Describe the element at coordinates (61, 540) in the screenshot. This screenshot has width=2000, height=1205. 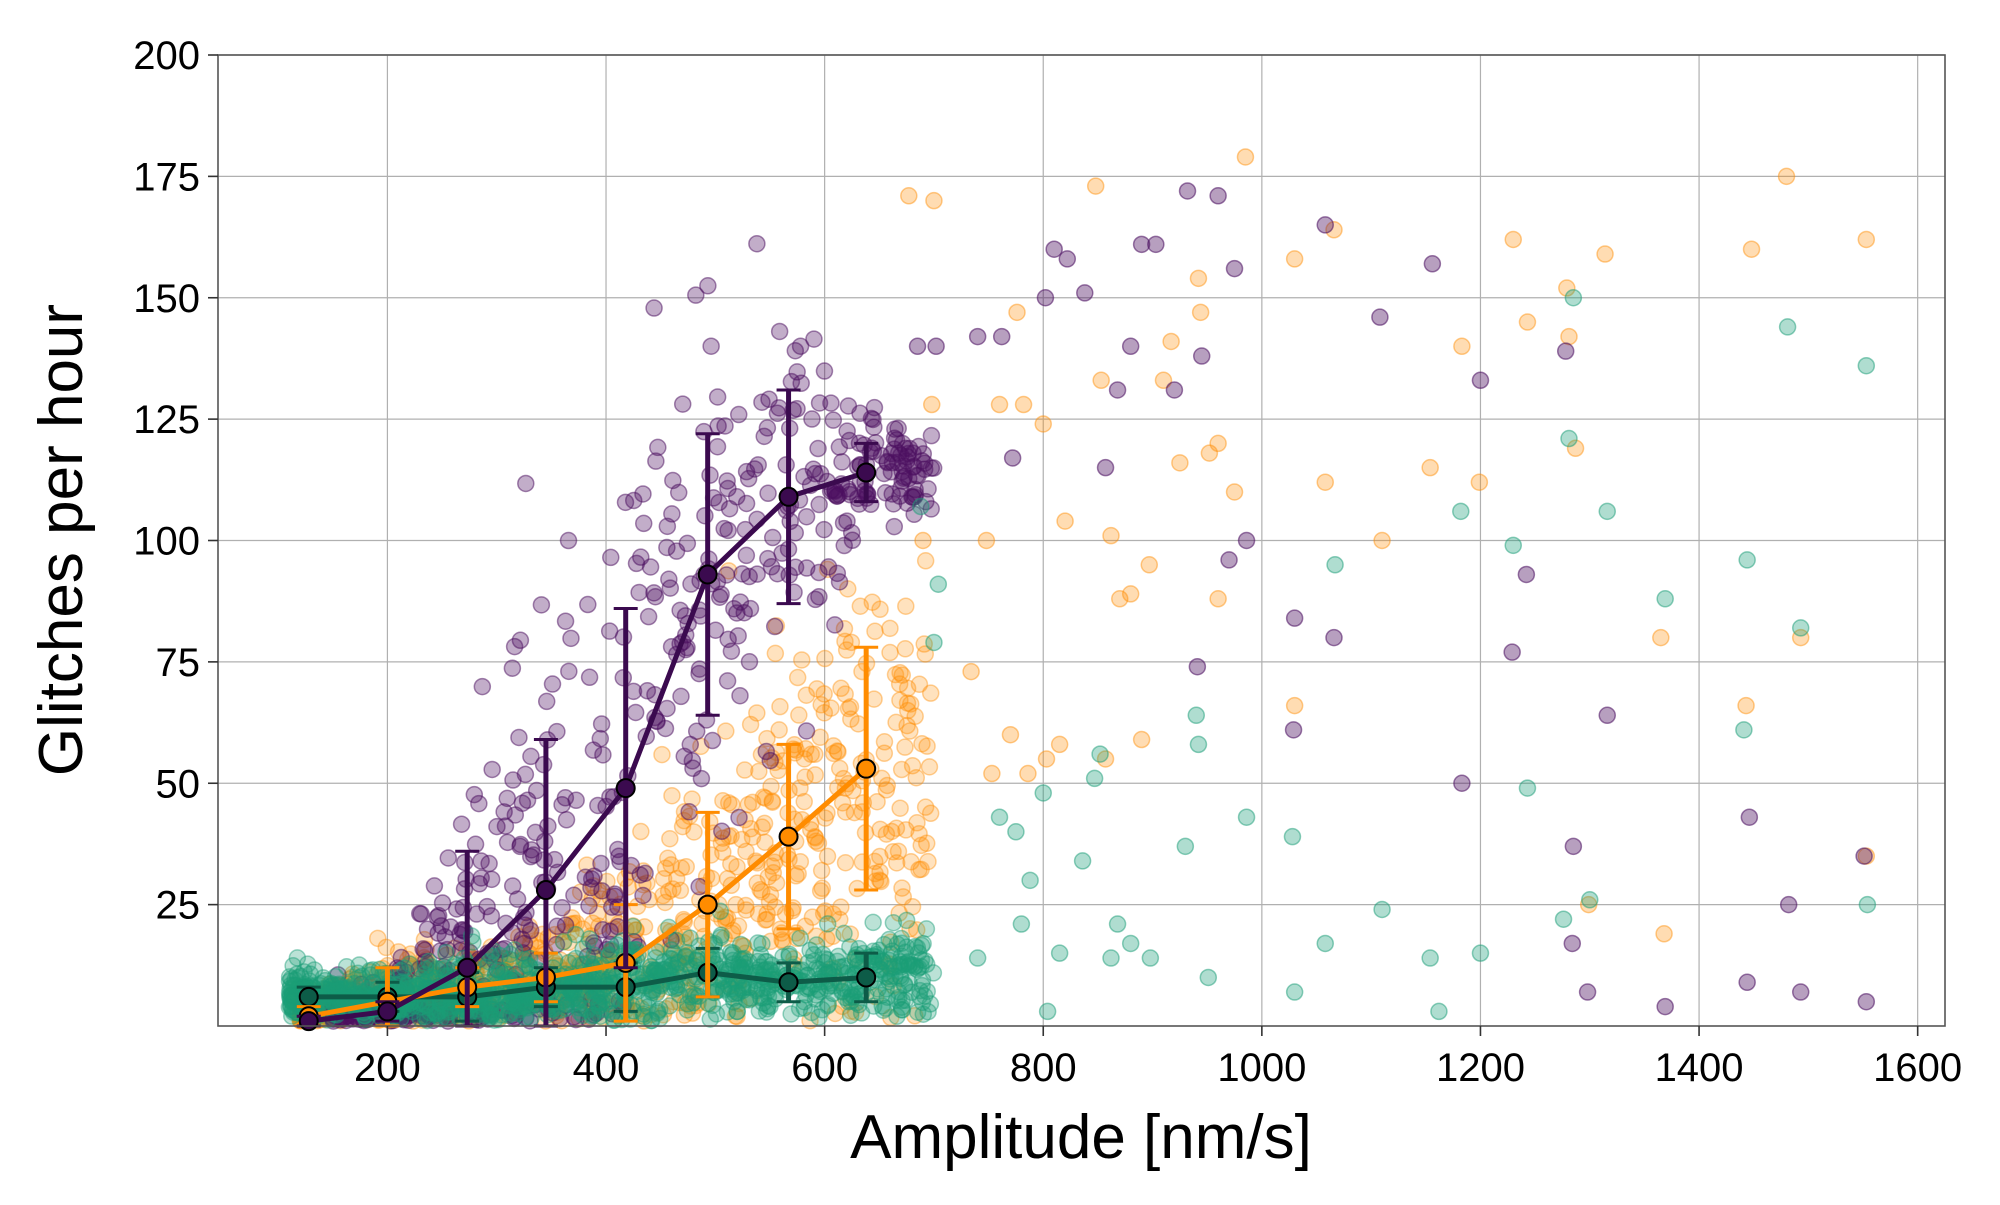
I see `y-axis-title: Glitches per hour` at that location.